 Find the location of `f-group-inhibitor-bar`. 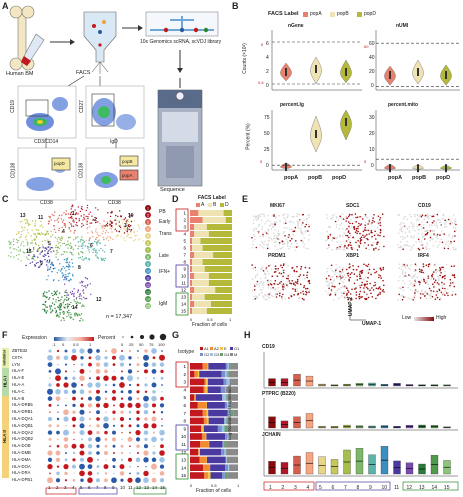

f-group-inhibitor-bar is located at coordinates (5, 358).